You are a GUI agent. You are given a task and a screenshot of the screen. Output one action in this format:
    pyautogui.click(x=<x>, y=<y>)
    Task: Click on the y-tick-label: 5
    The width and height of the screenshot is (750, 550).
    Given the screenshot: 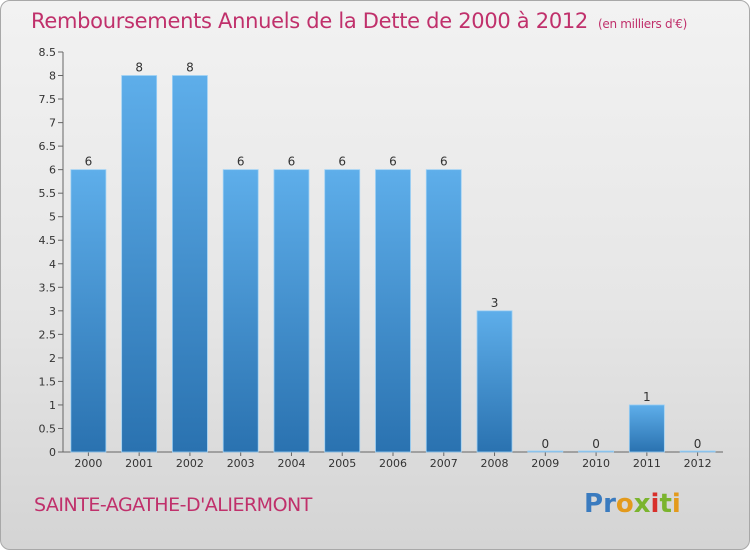 What is the action you would take?
    pyautogui.click(x=52, y=217)
    